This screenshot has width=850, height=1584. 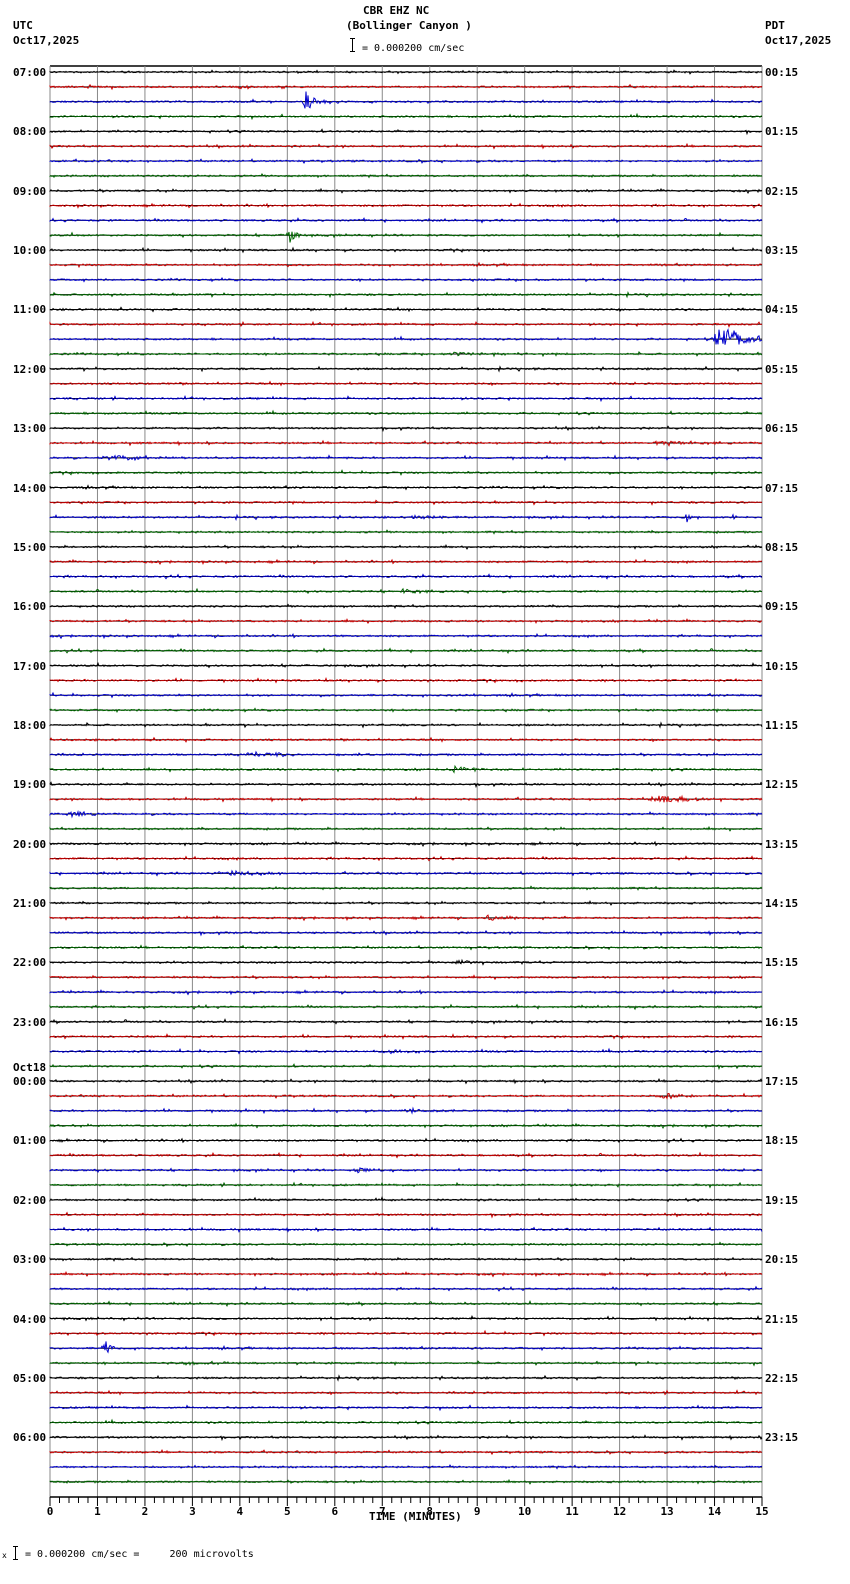 I want to click on x-tick-label: 4, so click(x=240, y=1511).